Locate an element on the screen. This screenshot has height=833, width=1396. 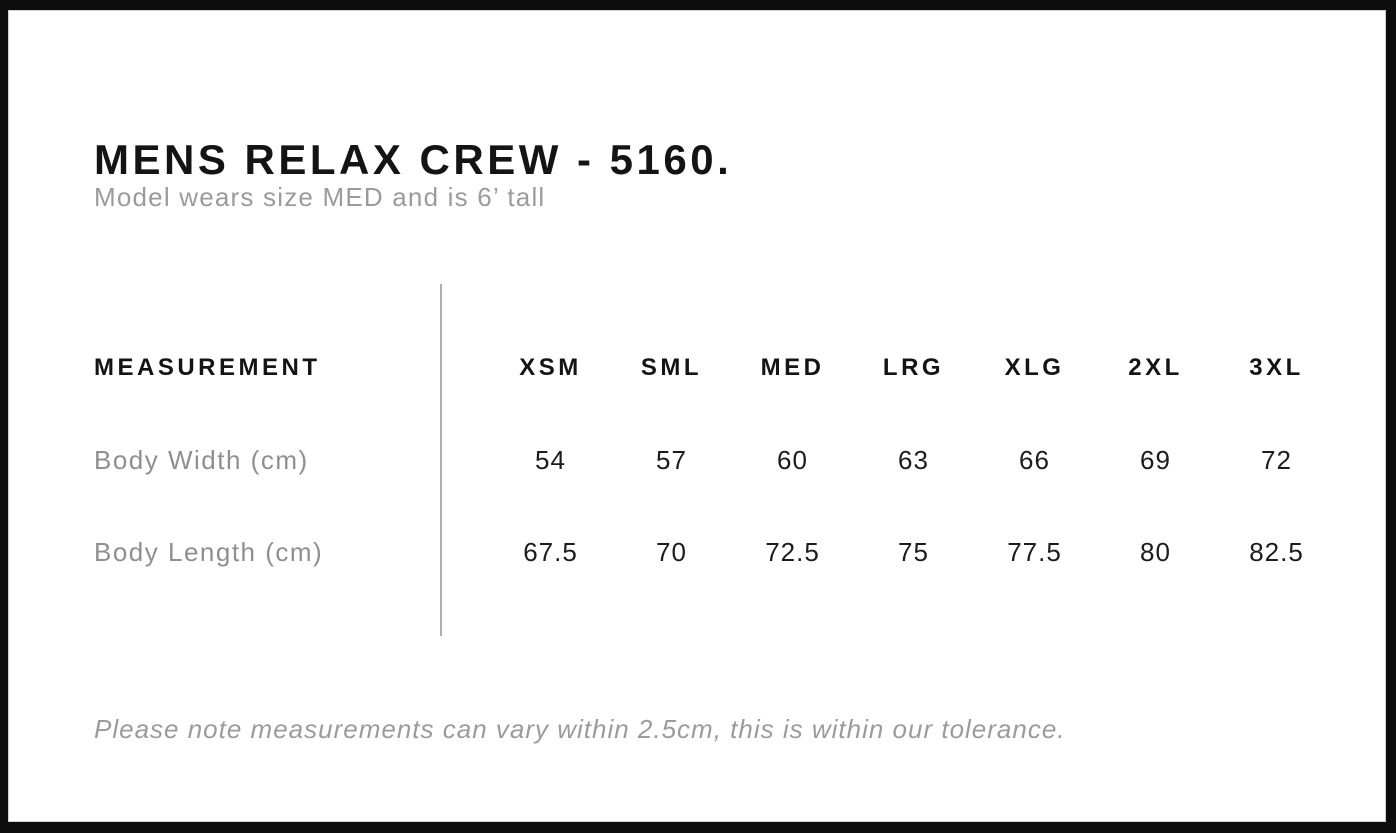
body-length-med: 72.5 is located at coordinates (792, 551).